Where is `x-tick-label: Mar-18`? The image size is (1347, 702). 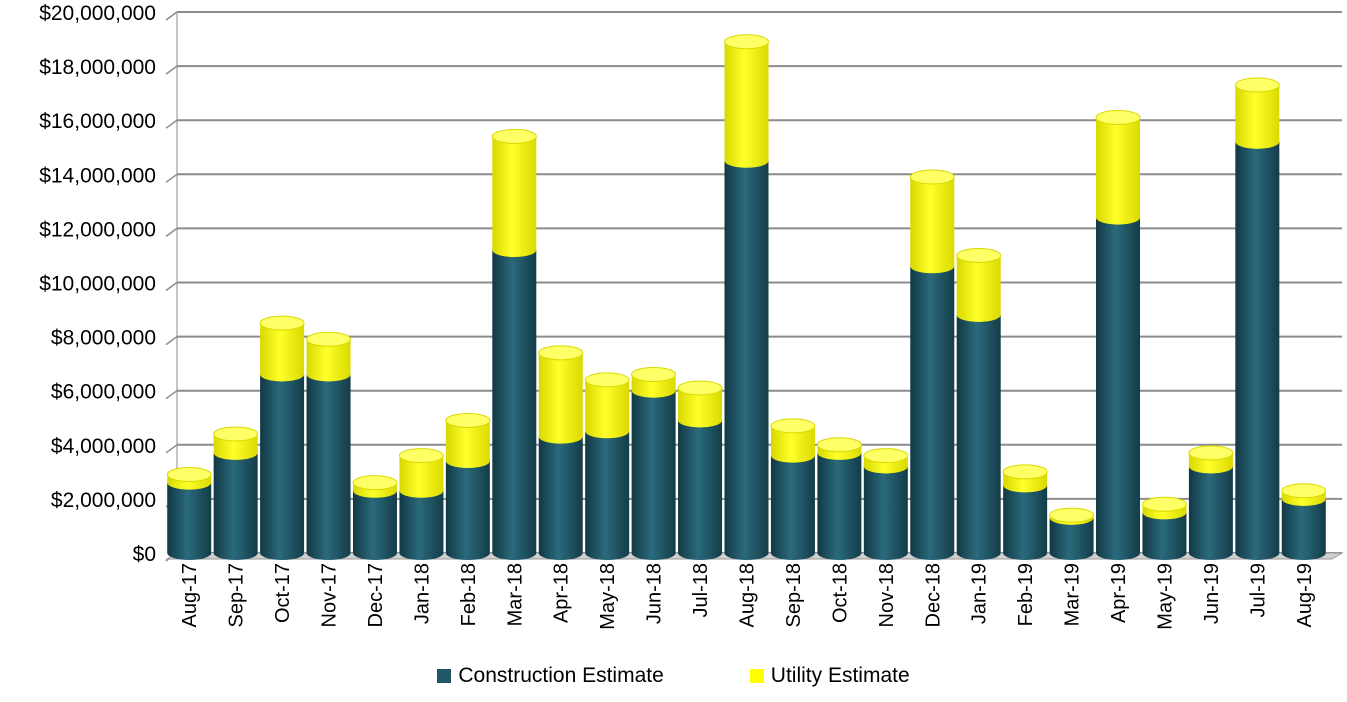 x-tick-label: Mar-18 is located at coordinates (515, 594).